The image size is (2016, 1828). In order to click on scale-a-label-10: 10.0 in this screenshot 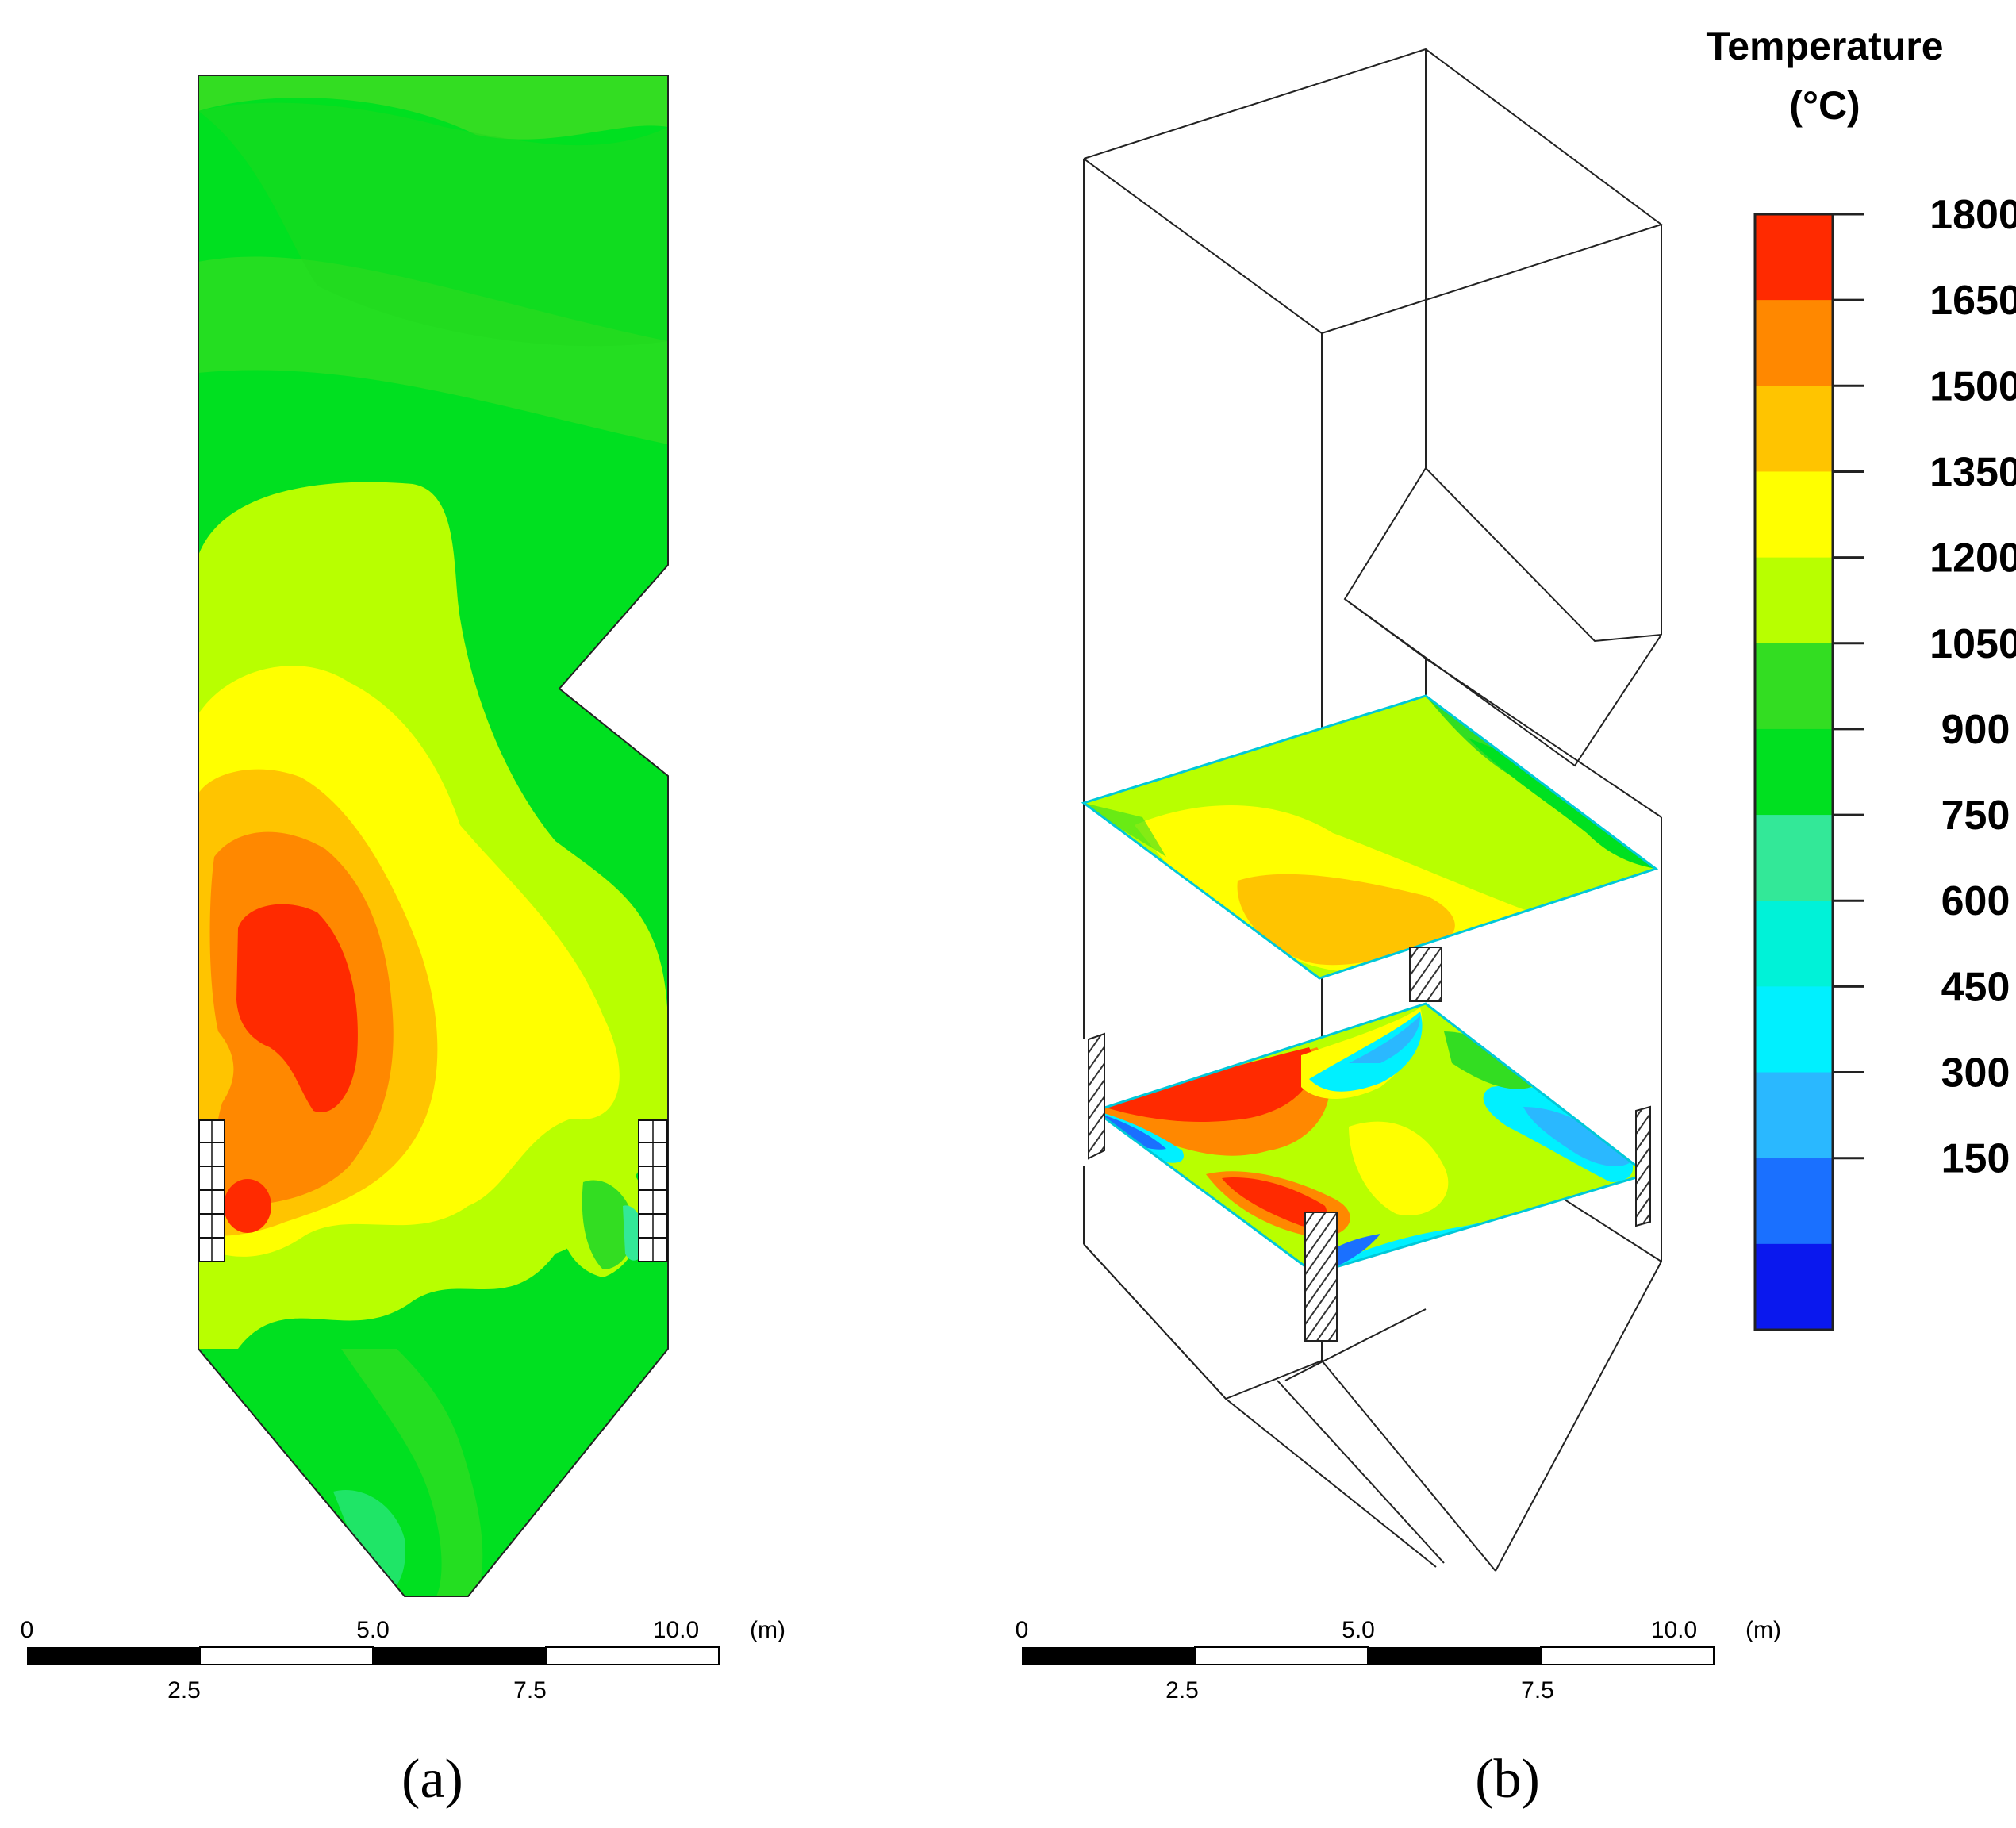, I will do `click(676, 1630)`.